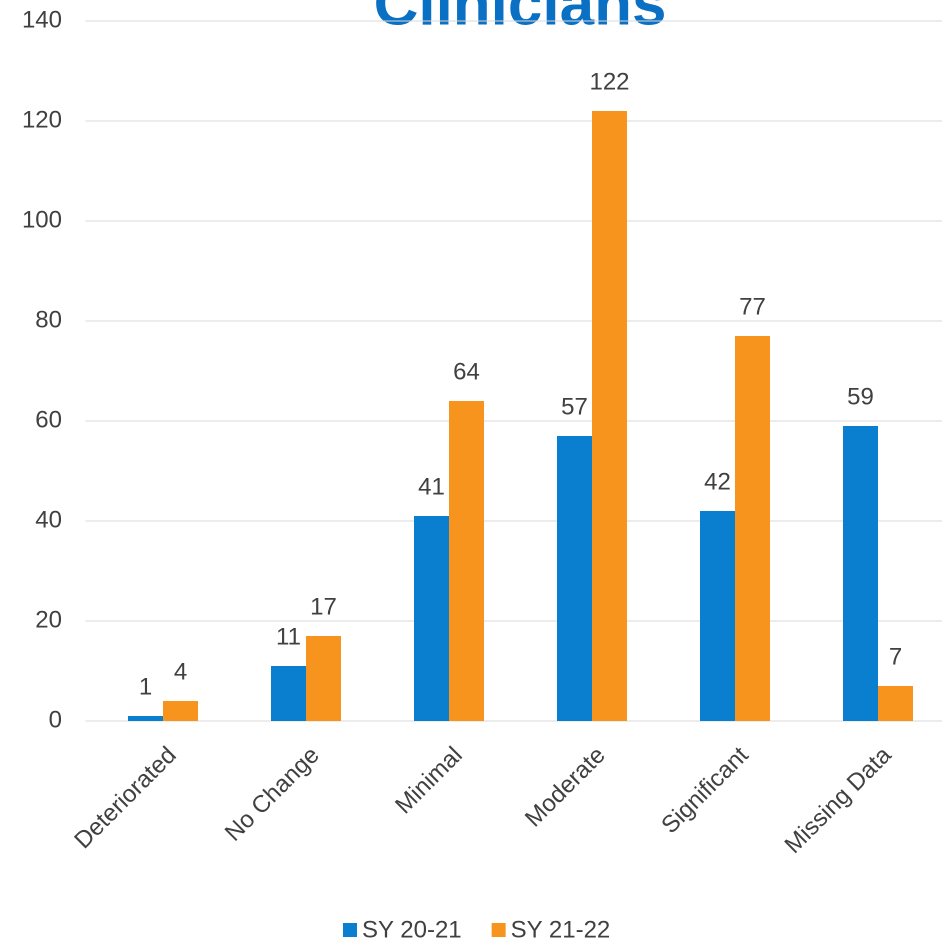  What do you see at coordinates (323, 606) in the screenshot?
I see `value-label: 17` at bounding box center [323, 606].